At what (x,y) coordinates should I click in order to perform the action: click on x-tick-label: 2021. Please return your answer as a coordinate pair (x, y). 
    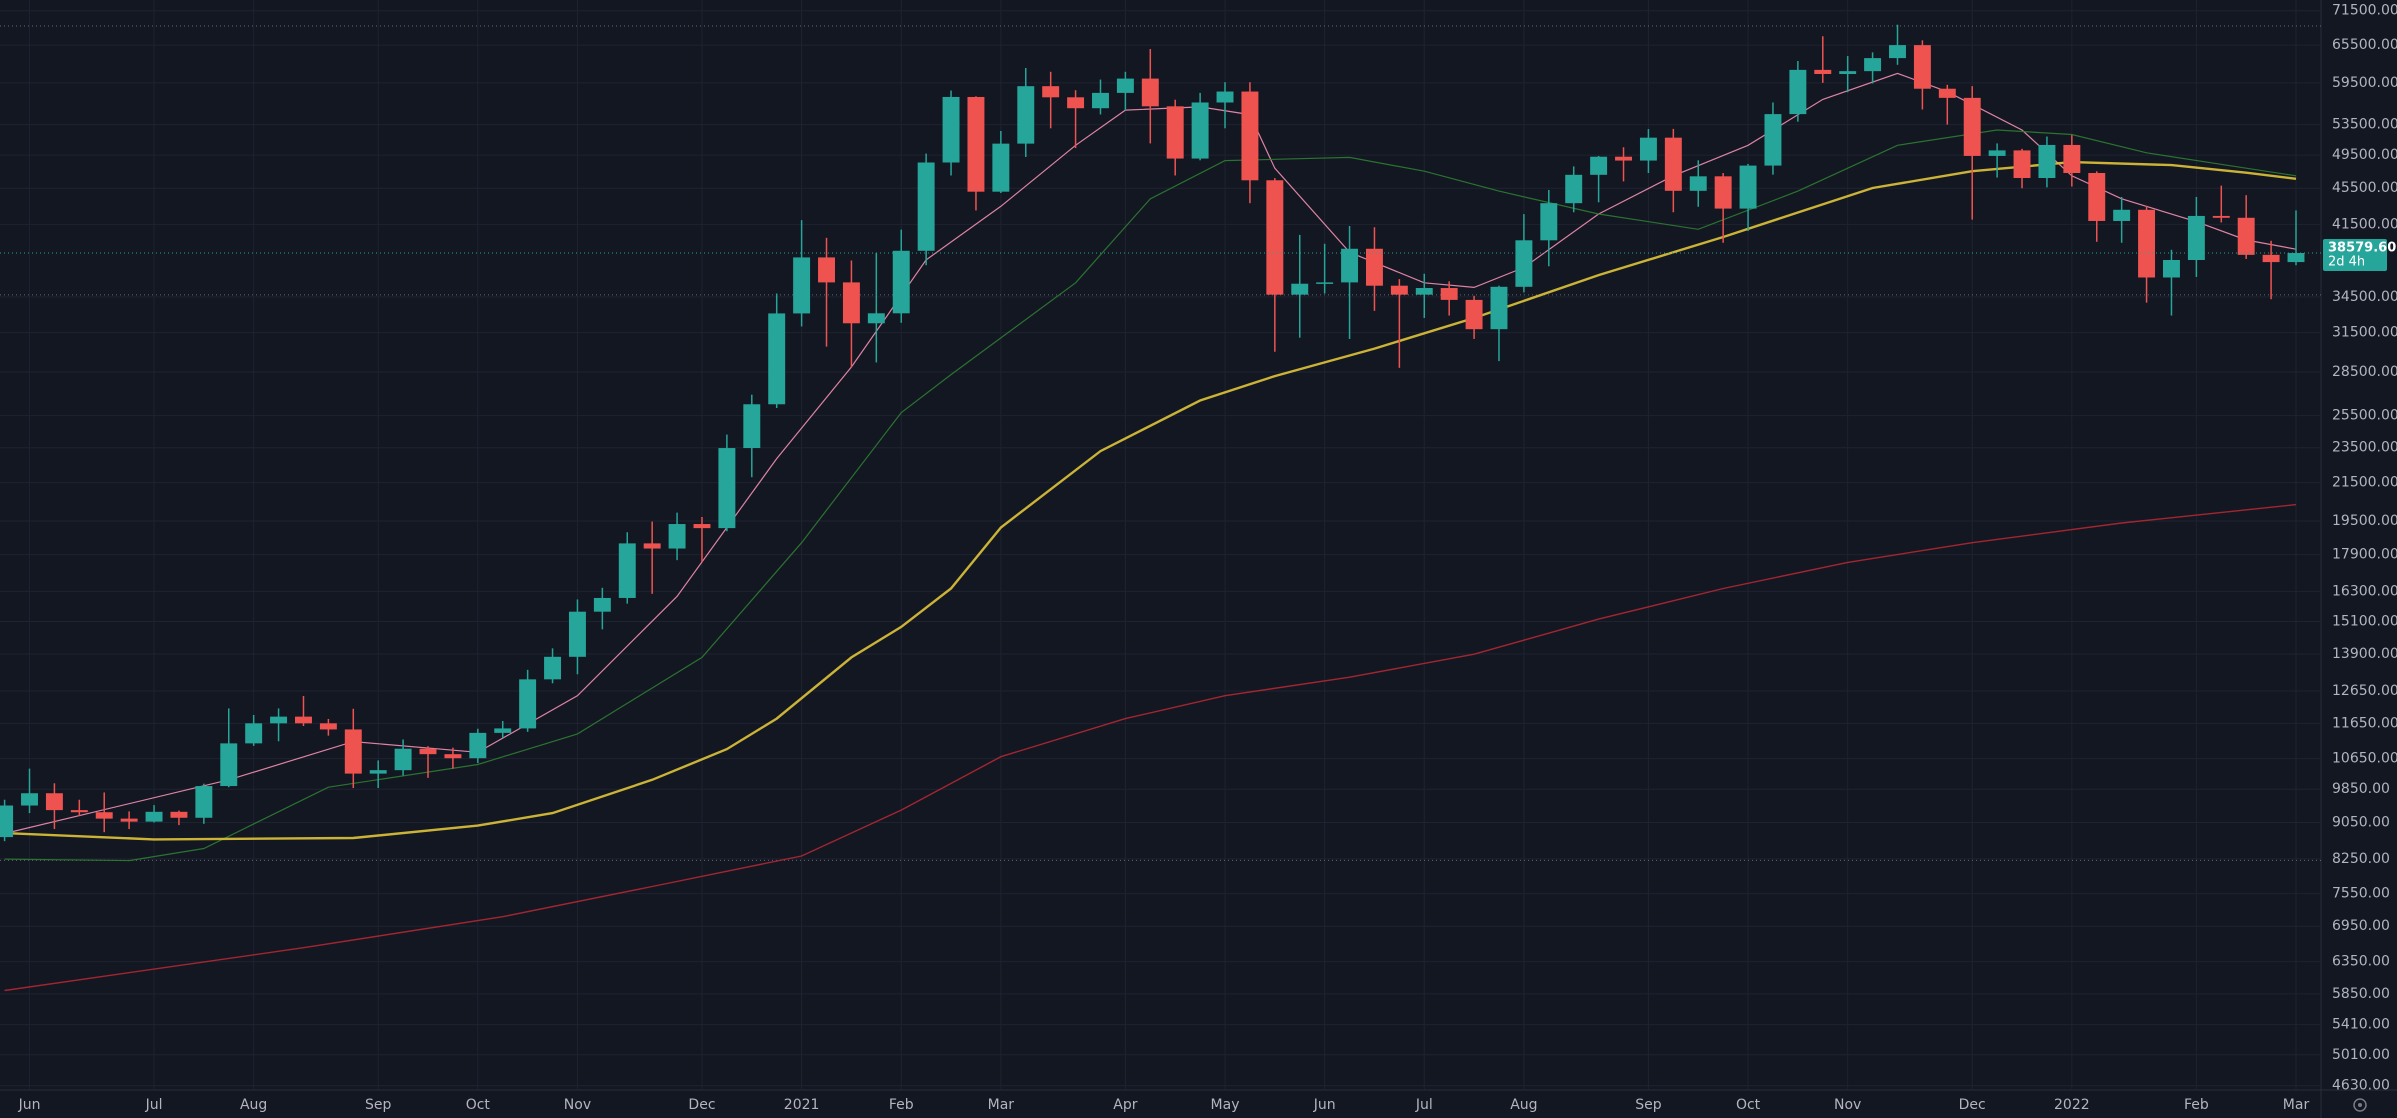
    Looking at the image, I should click on (802, 1105).